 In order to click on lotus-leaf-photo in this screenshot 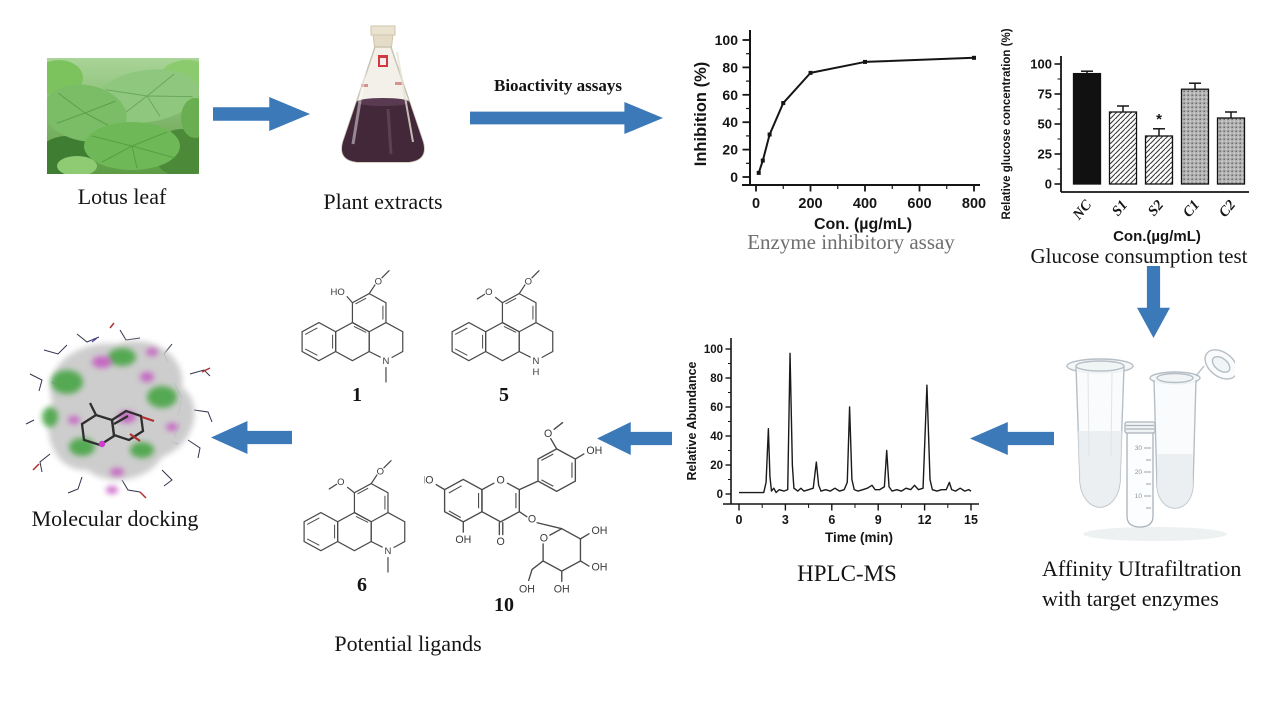, I will do `click(123, 116)`.